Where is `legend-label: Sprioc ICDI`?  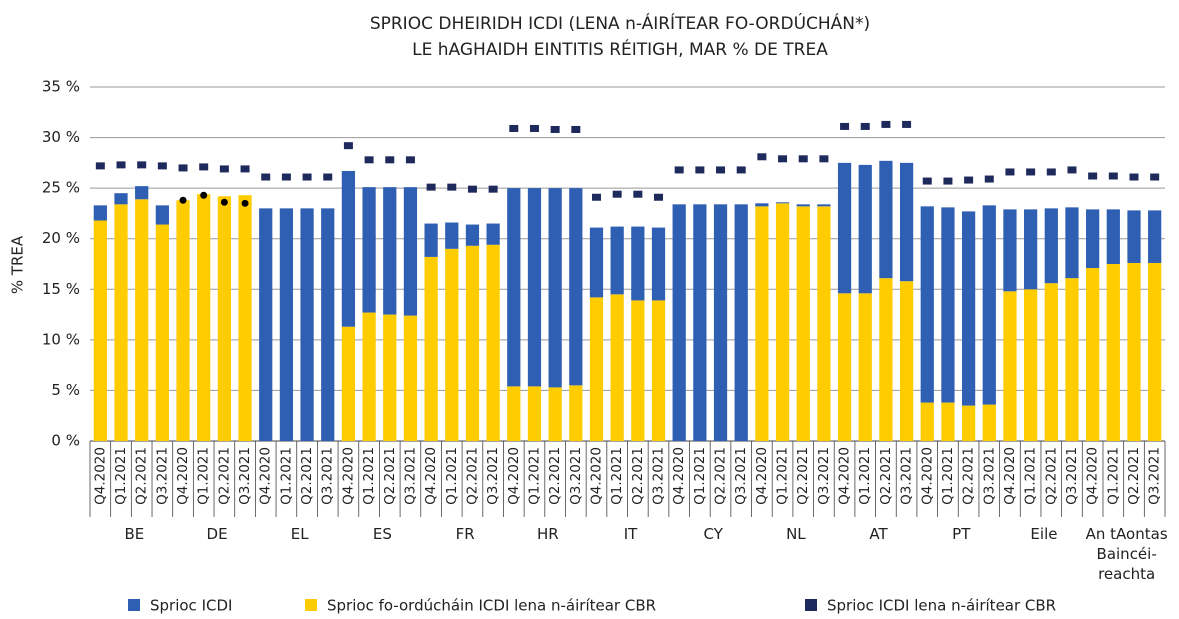
legend-label: Sprioc ICDI is located at coordinates (191, 606).